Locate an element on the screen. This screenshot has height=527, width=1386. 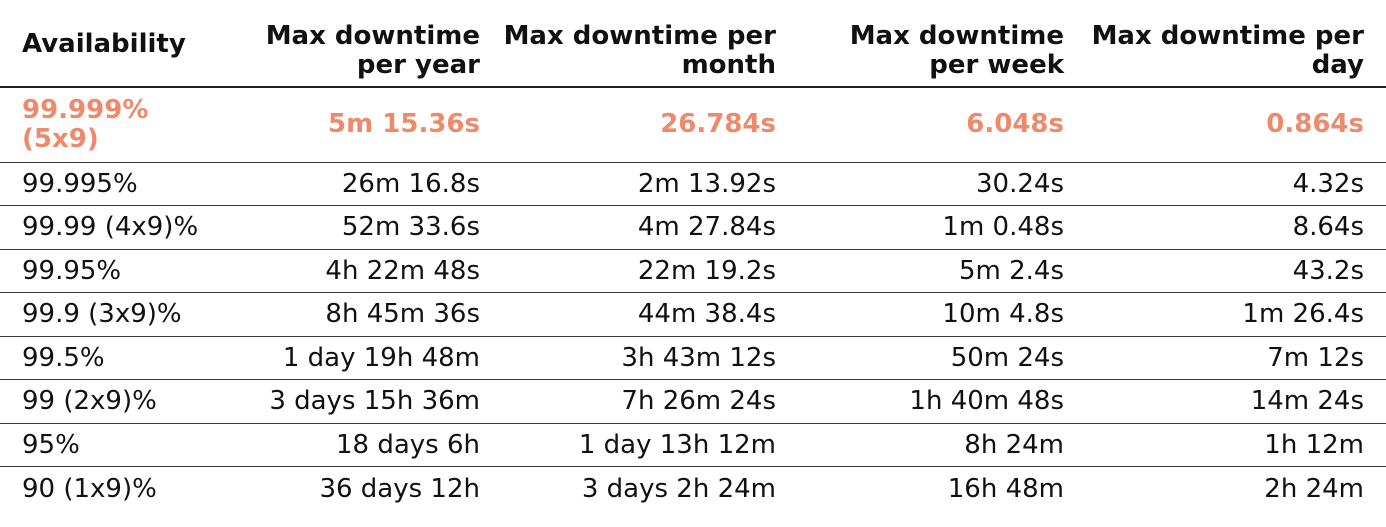
cell-availability: 95% is located at coordinates (111, 445).